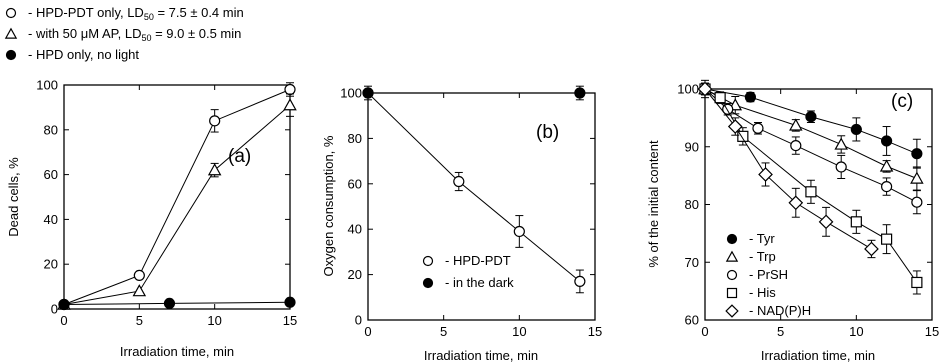  I want to click on legend-label: - HPD-PDT only, LD50 = 7.5 ± 0.4 min, so click(136, 13).